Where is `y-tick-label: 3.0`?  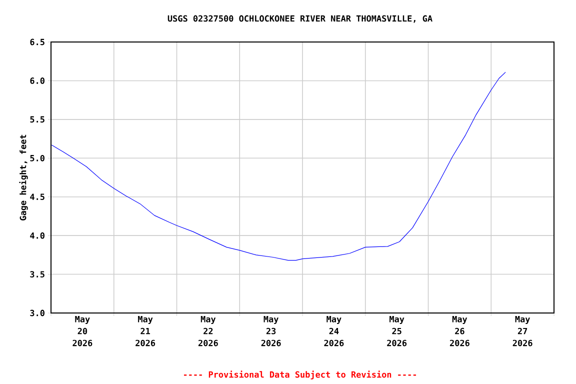
y-tick-label: 3.0 is located at coordinates (37, 313).